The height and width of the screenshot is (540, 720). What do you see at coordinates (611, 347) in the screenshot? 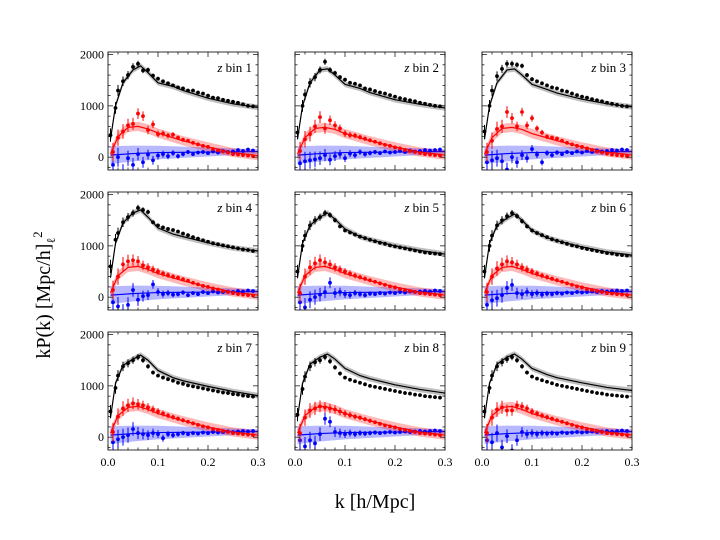
I see `panel-label-rest: bin 9` at bounding box center [611, 347].